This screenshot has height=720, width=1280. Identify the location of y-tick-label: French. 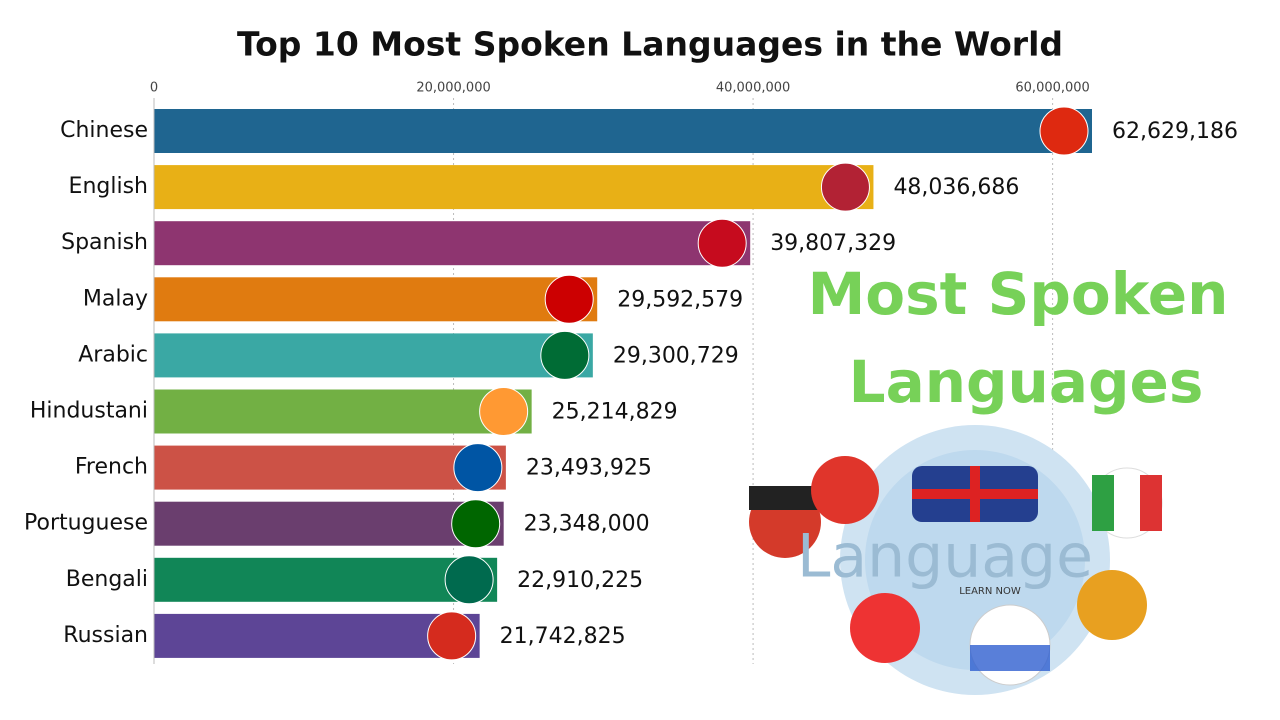
(111, 467).